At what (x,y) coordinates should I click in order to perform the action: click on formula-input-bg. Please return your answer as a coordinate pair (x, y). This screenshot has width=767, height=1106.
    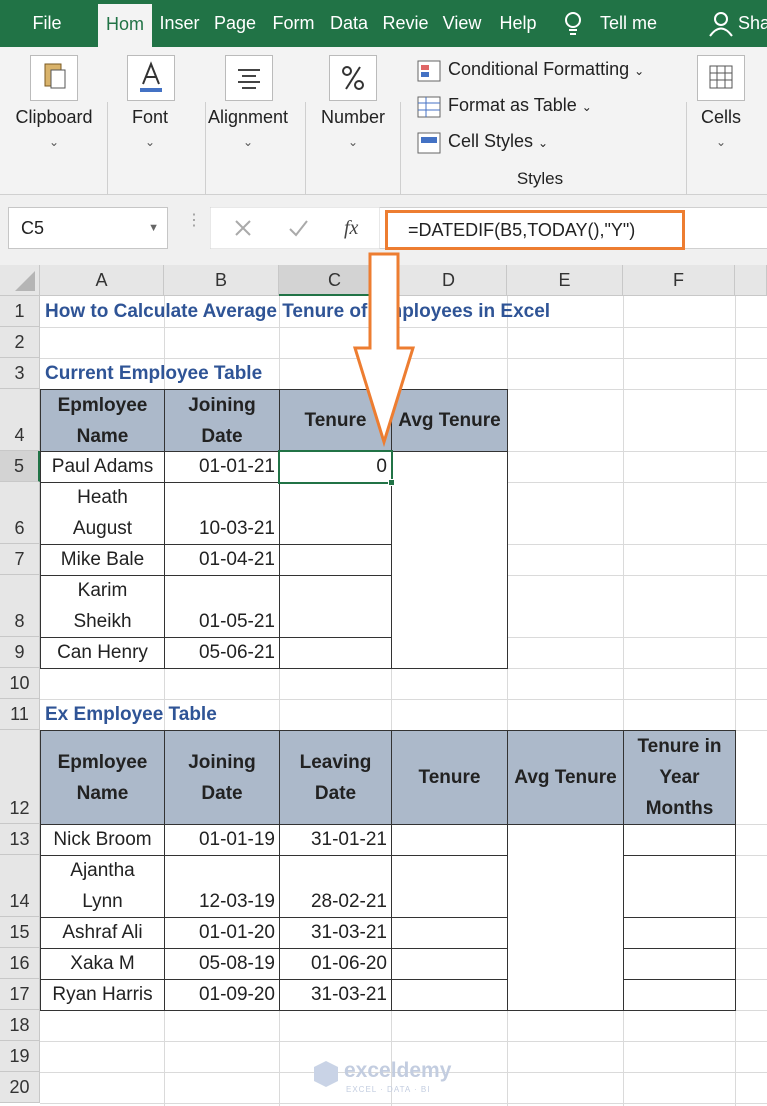
    Looking at the image, I should click on (573, 228).